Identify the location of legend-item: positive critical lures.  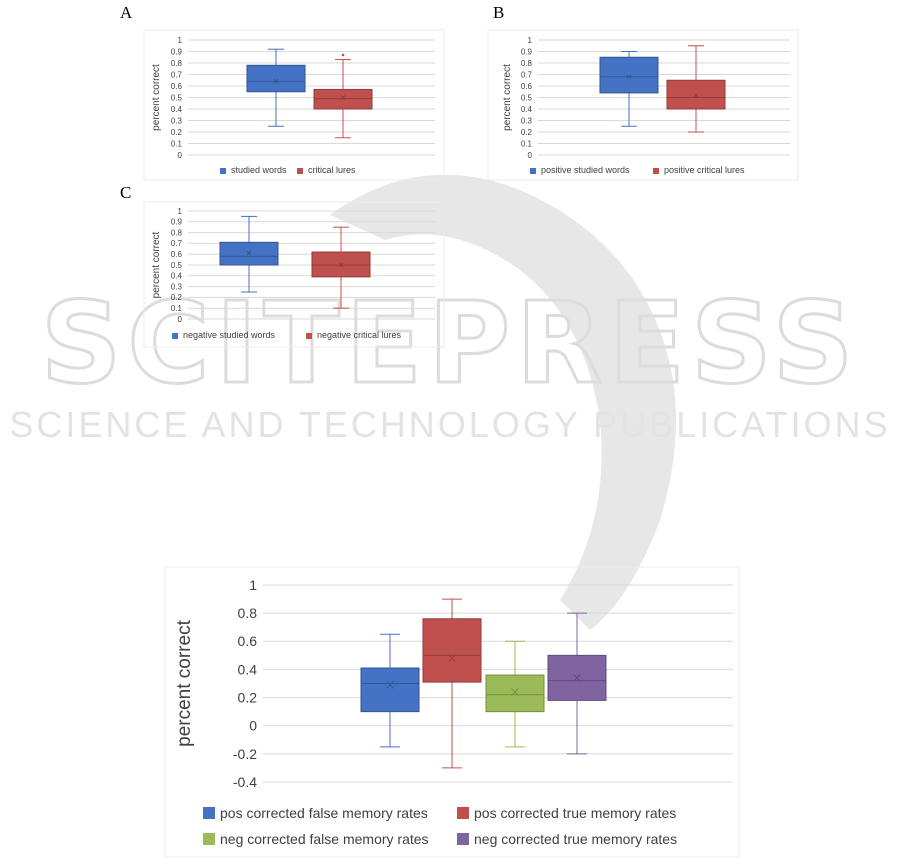
(699, 170).